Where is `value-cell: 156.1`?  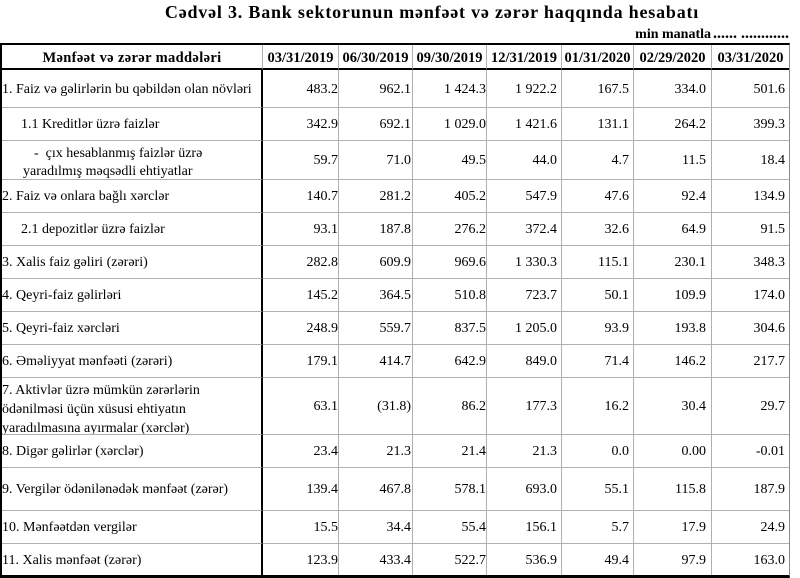
value-cell: 156.1 is located at coordinates (524, 527).